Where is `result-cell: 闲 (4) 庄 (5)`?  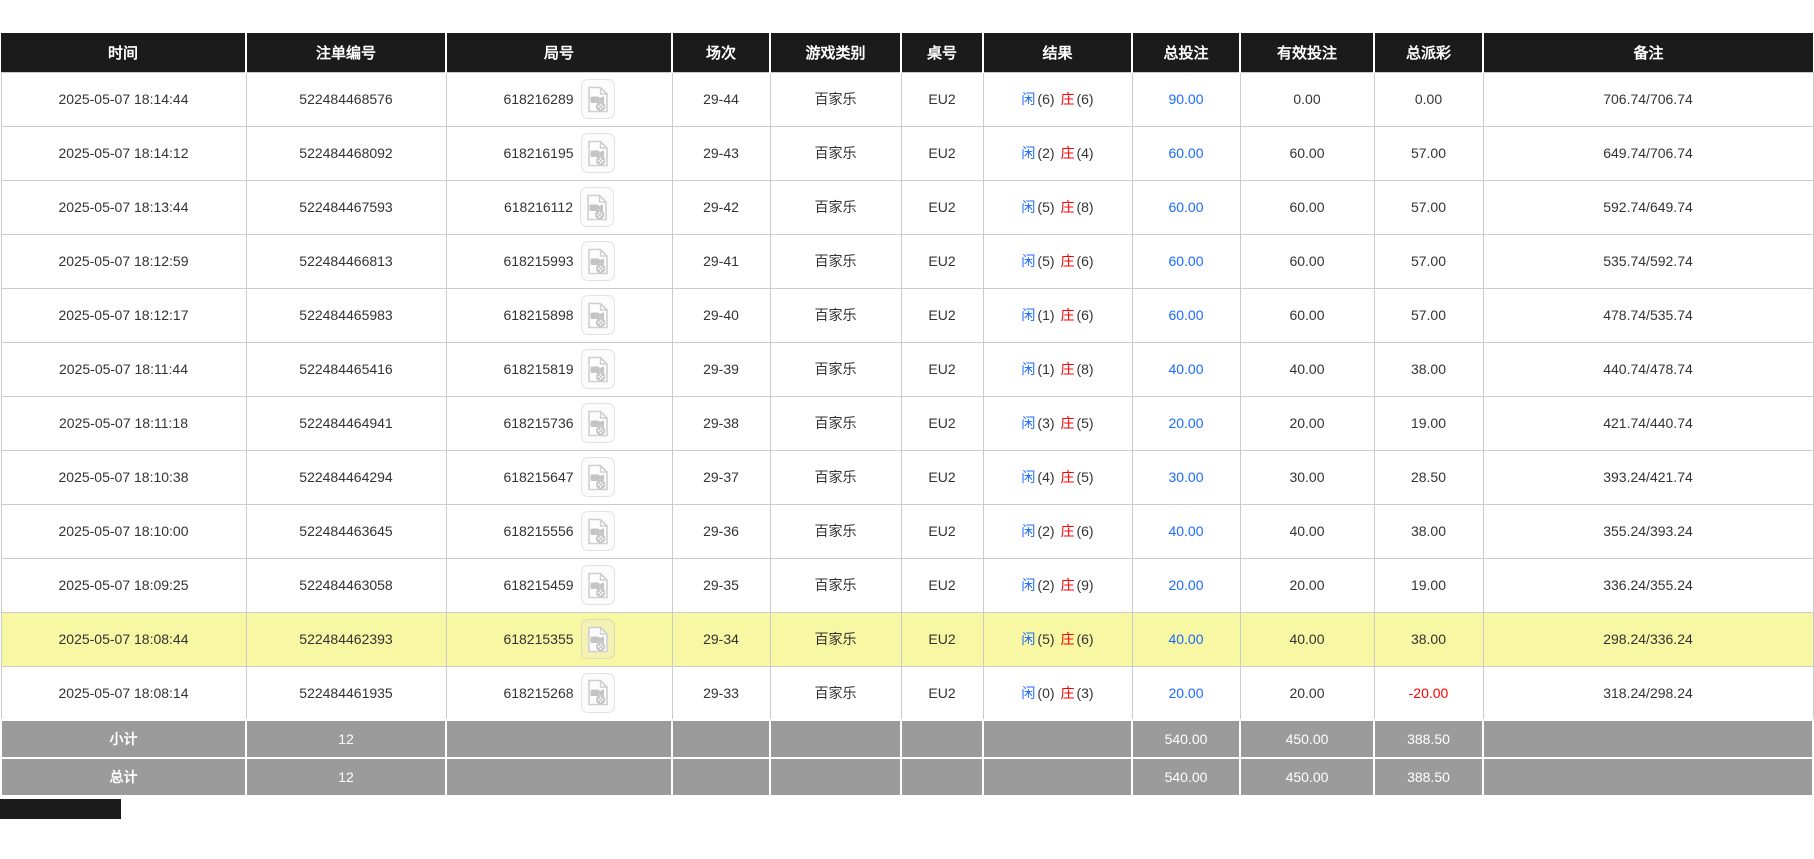
result-cell: 闲 (4) 庄 (5) is located at coordinates (1057, 477).